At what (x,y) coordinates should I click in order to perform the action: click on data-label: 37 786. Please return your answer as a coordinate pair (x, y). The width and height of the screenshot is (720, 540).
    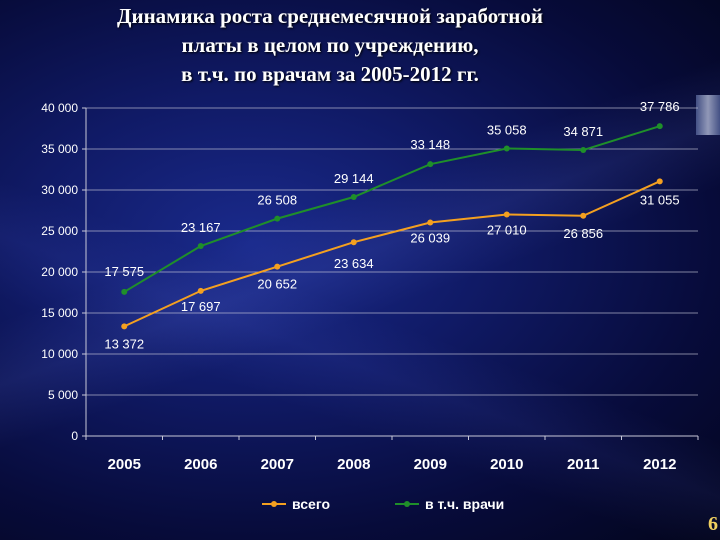
    Looking at the image, I should click on (660, 106).